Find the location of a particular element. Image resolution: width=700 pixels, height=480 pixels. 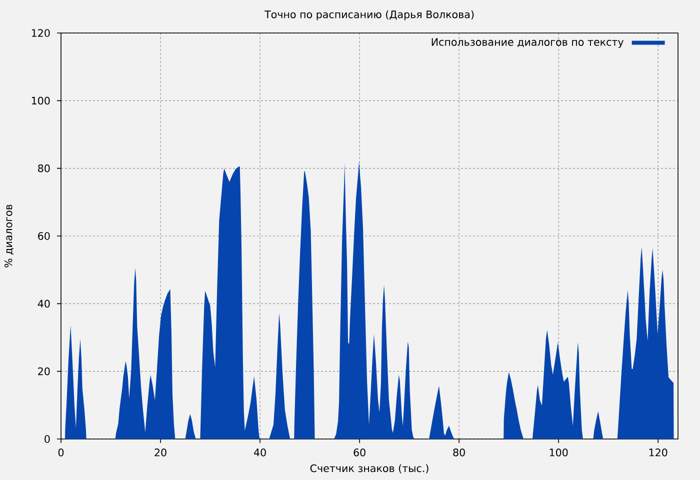

x-axis-title: Счетчик знаков (тыс.) is located at coordinates (369, 469).